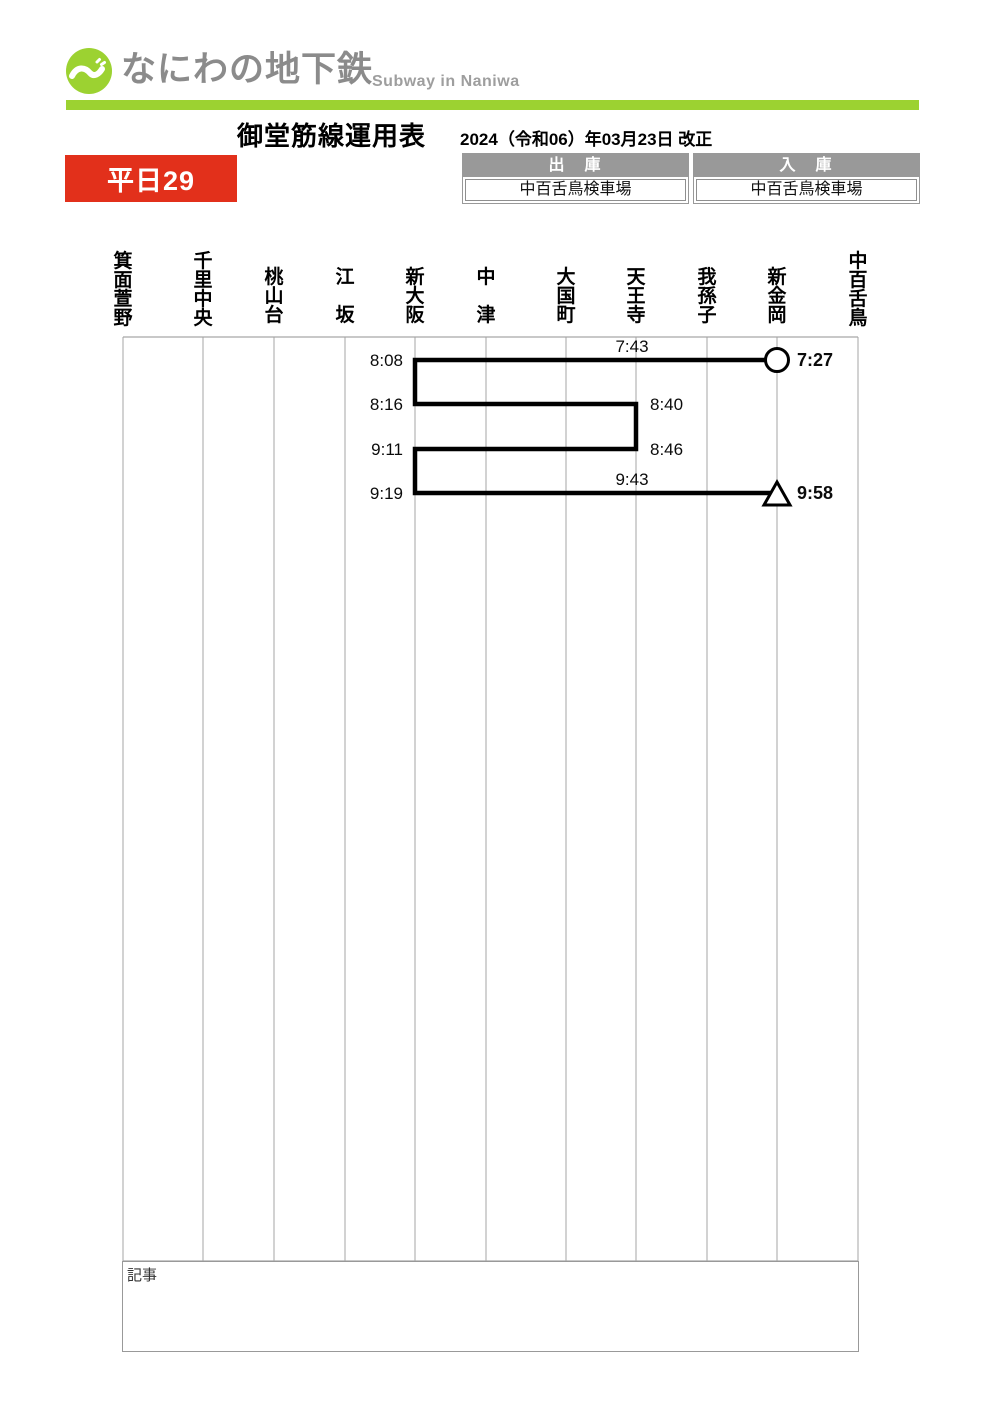 Image resolution: width=1000 pixels, height=1414 pixels. Describe the element at coordinates (203, 290) in the screenshot. I see `station-label: 千里中央` at that location.